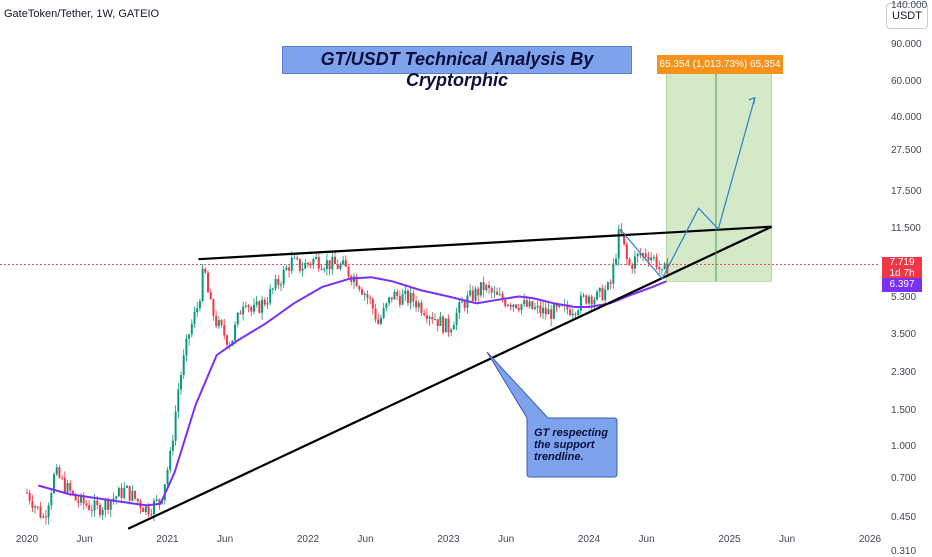 The width and height of the screenshot is (932, 557). I want to click on callout-bubble, so click(552, 414).